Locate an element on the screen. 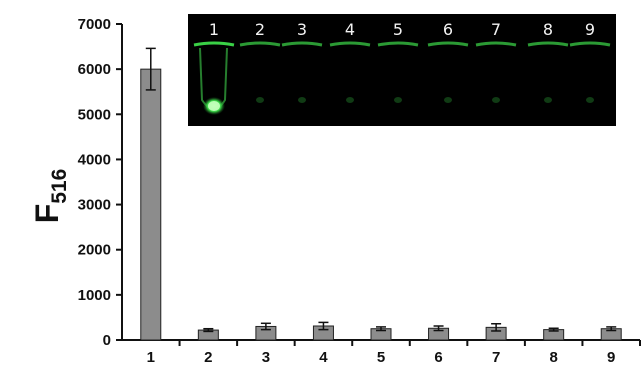 This screenshot has width=644, height=373. x-tick-label: 6 is located at coordinates (438, 357).